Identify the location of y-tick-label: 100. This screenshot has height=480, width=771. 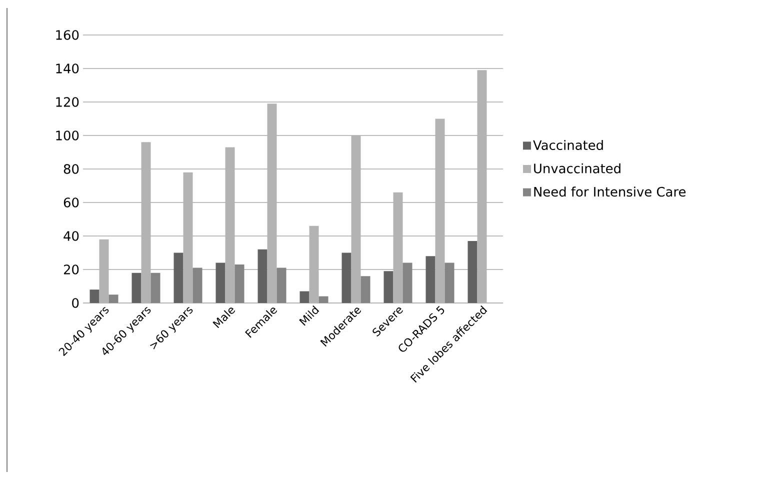
(67, 135).